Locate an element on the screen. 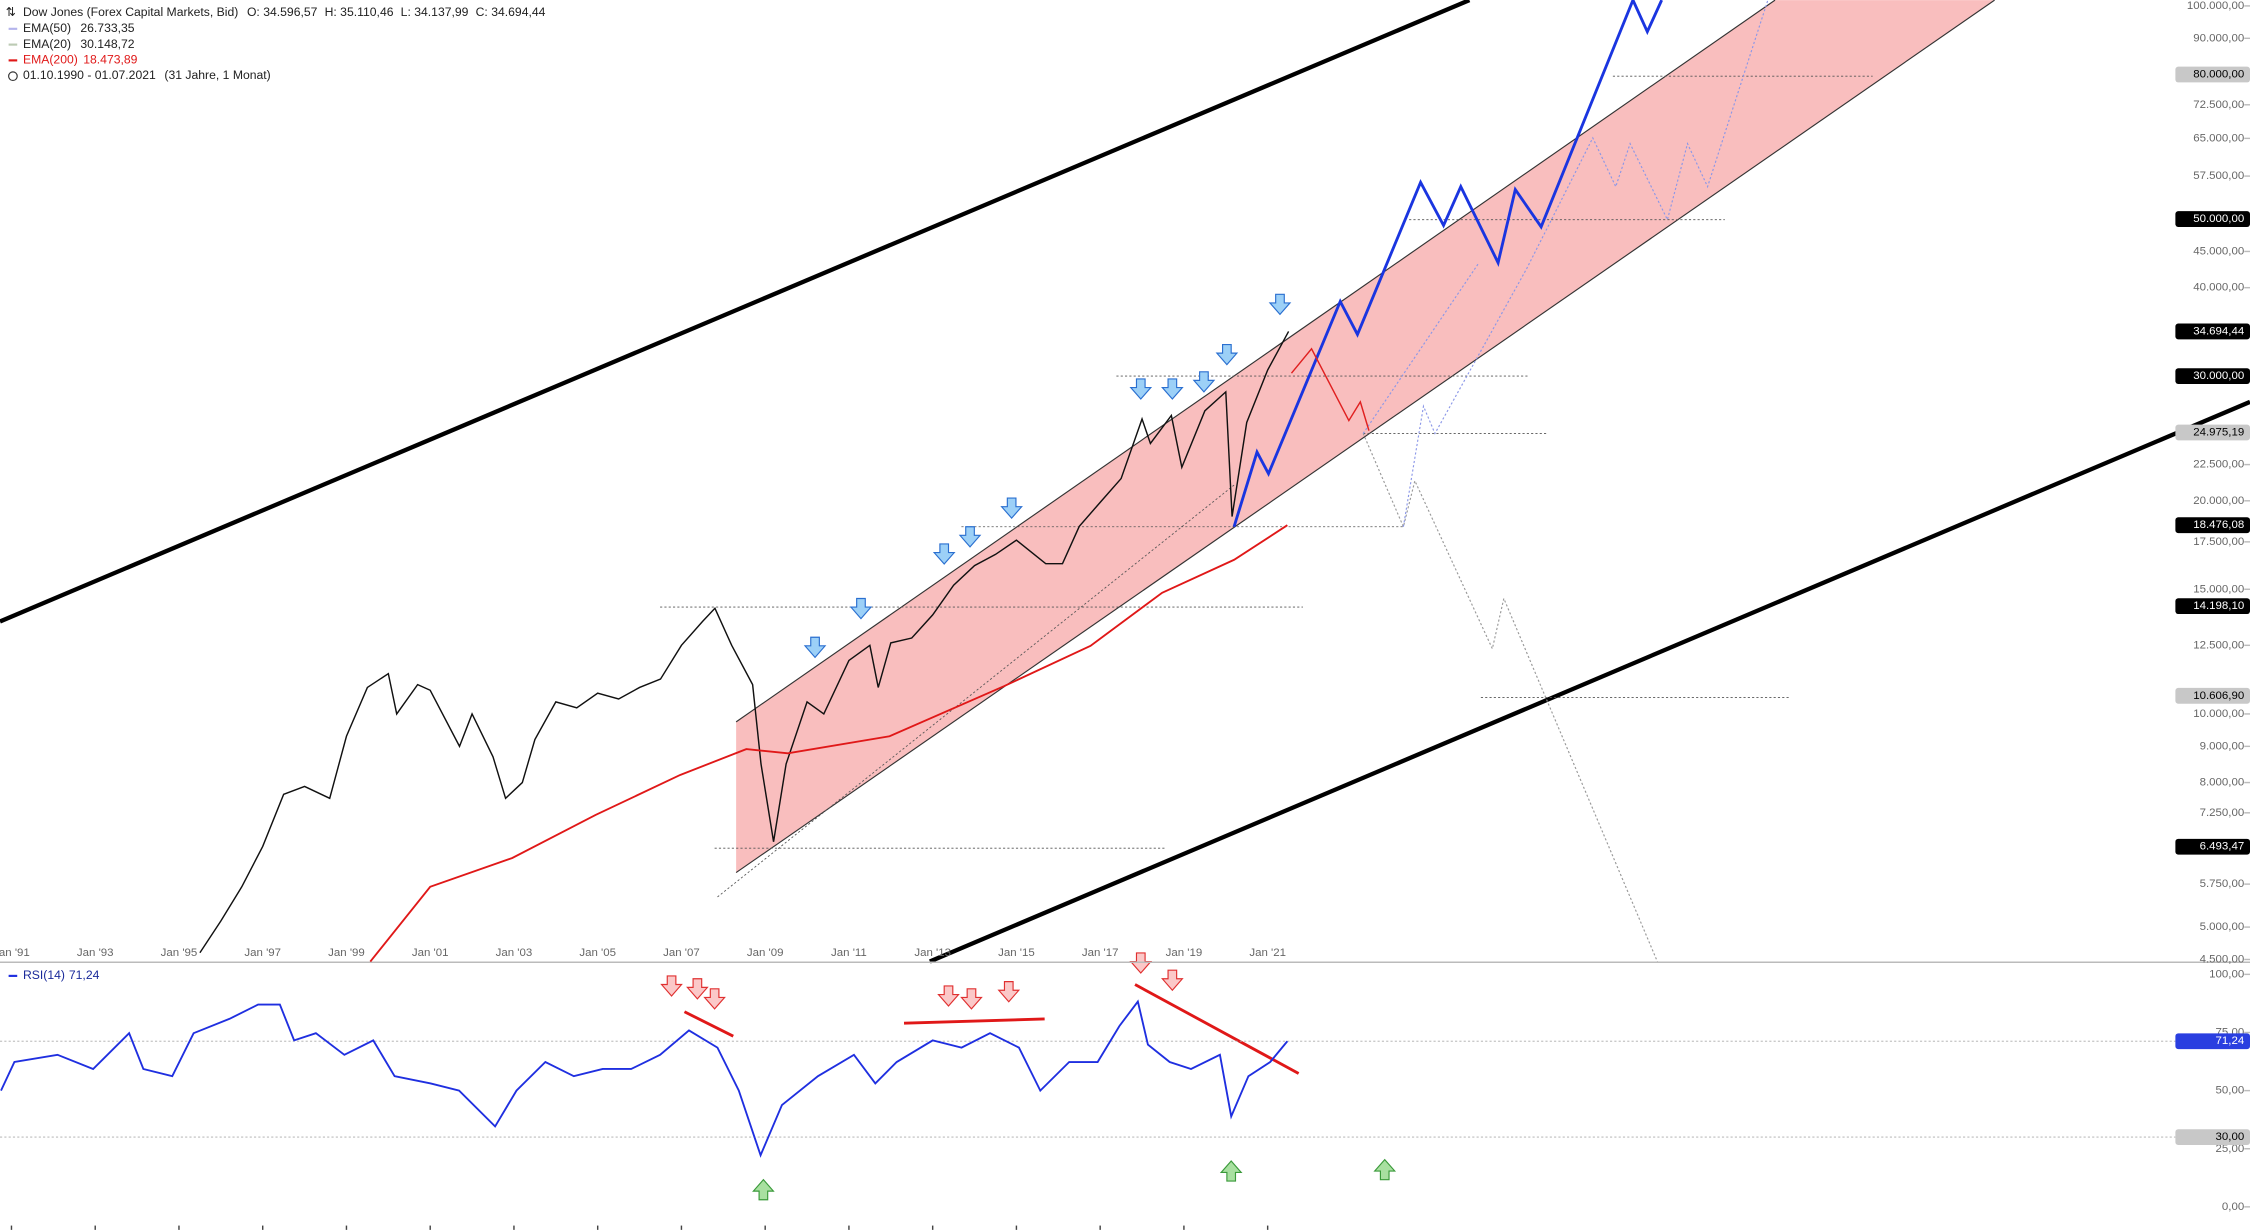  y-tick-label: 5.000,00 is located at coordinates (2222, 927).